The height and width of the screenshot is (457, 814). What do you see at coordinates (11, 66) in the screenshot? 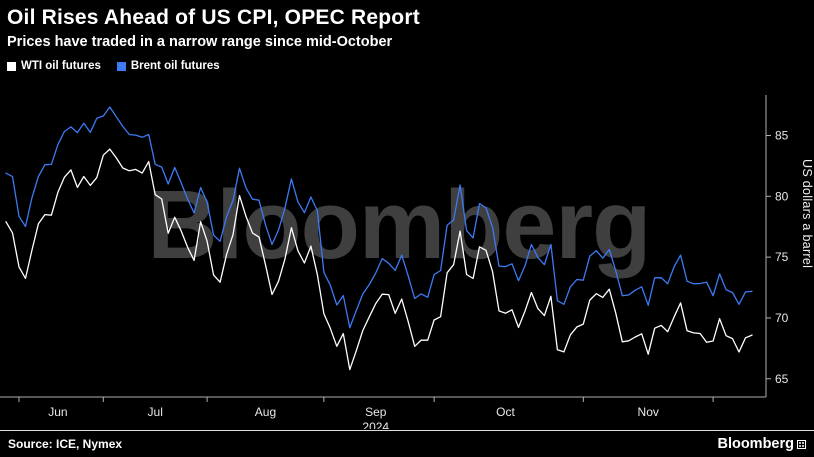
I see `wti-swatch-icon` at bounding box center [11, 66].